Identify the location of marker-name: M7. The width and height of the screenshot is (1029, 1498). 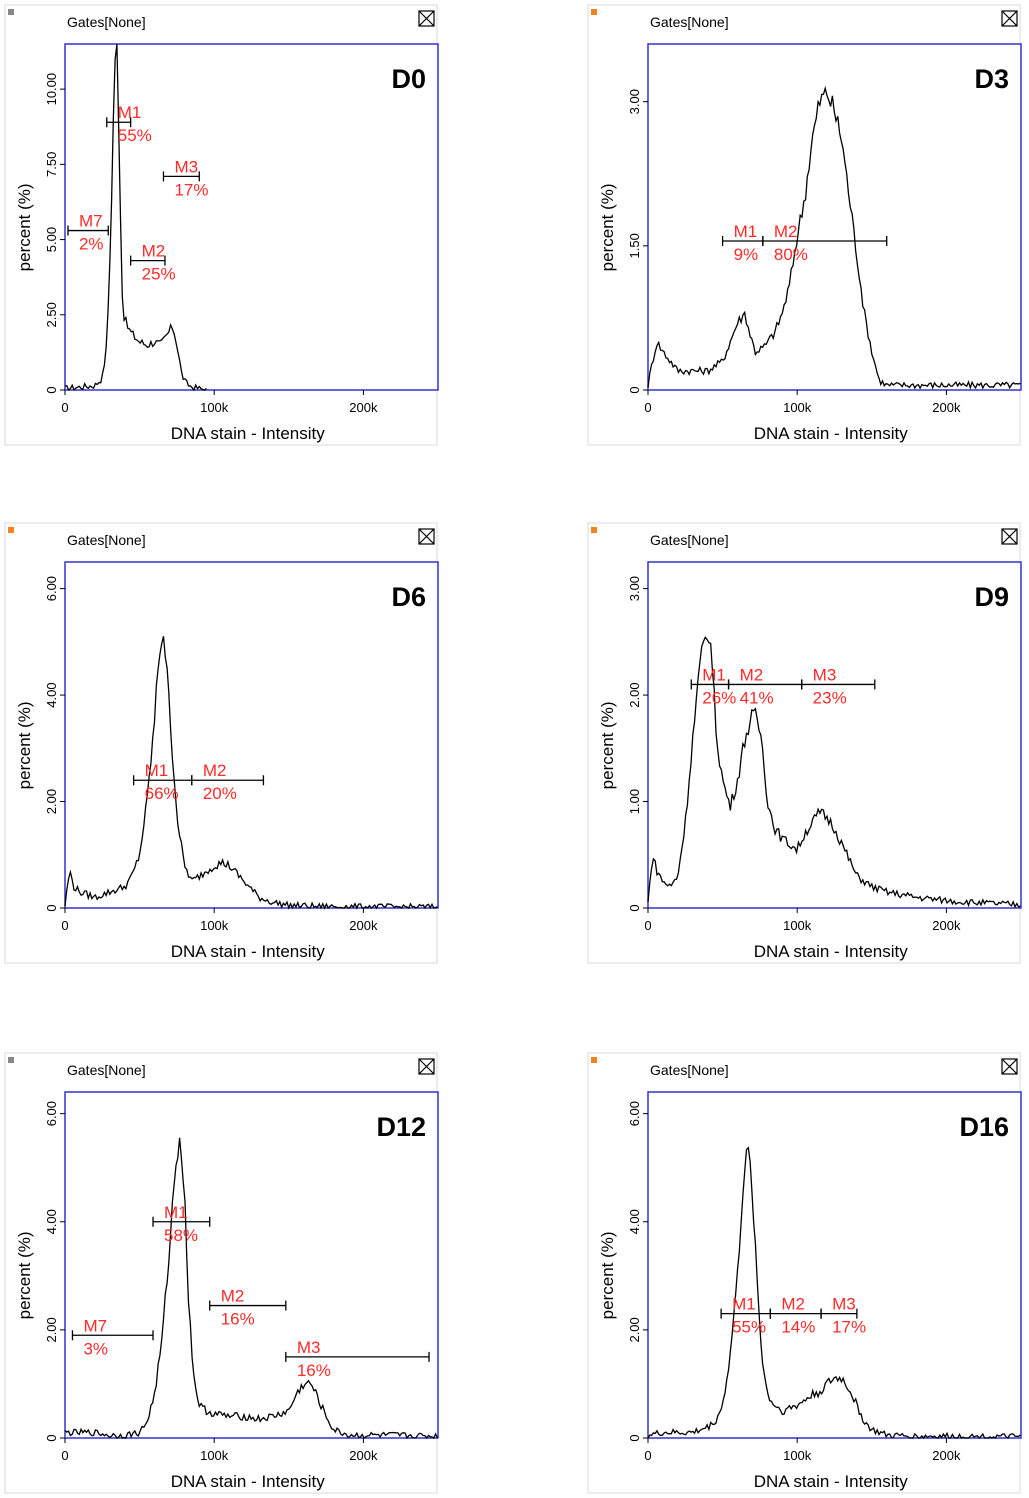
(91, 221).